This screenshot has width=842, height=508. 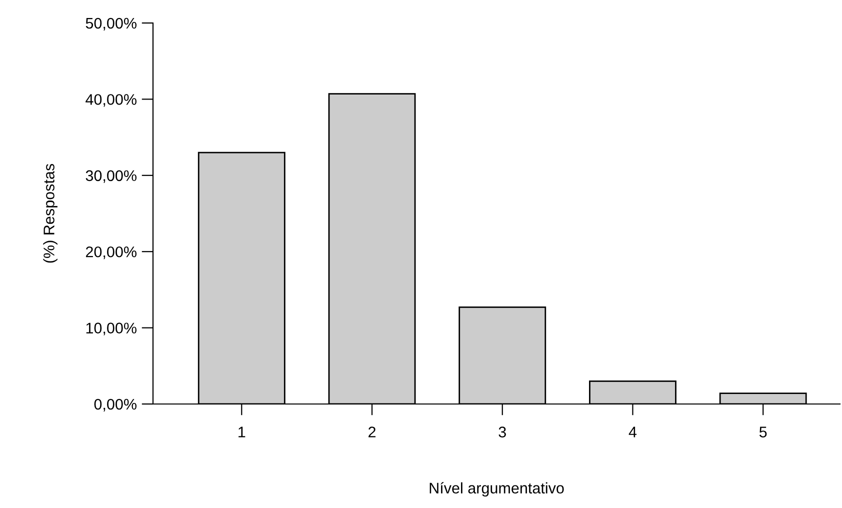 What do you see at coordinates (111, 329) in the screenshot?
I see `y-tick-label: 10,00%` at bounding box center [111, 329].